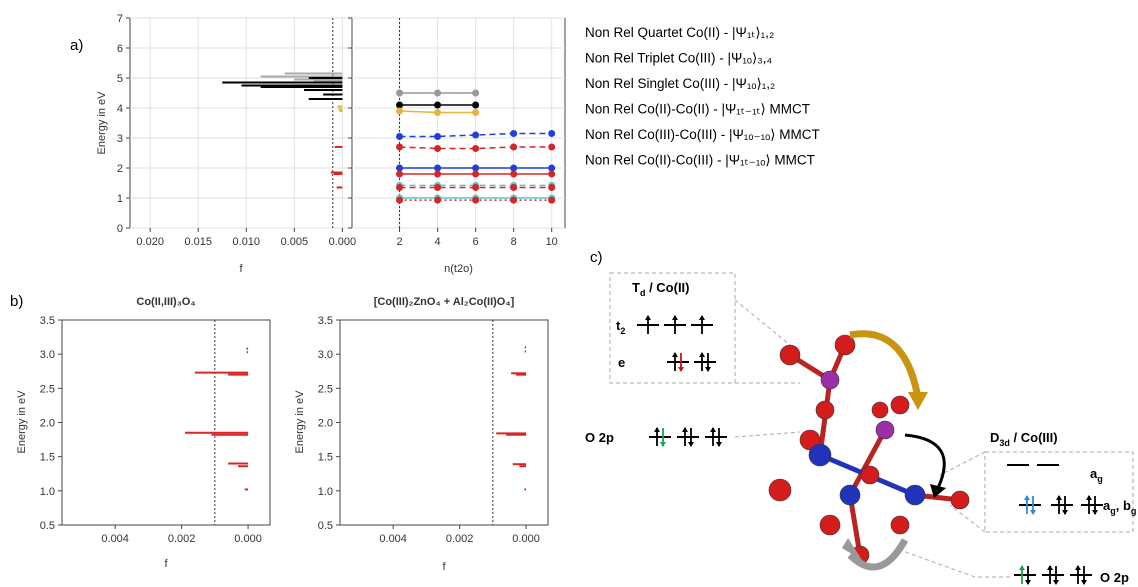  Describe the element at coordinates (678, 58) in the screenshot. I see `legend-entry: Non Rel Triplet Co(III) - |Ψ₁ₒ⟩₃,₄` at that location.